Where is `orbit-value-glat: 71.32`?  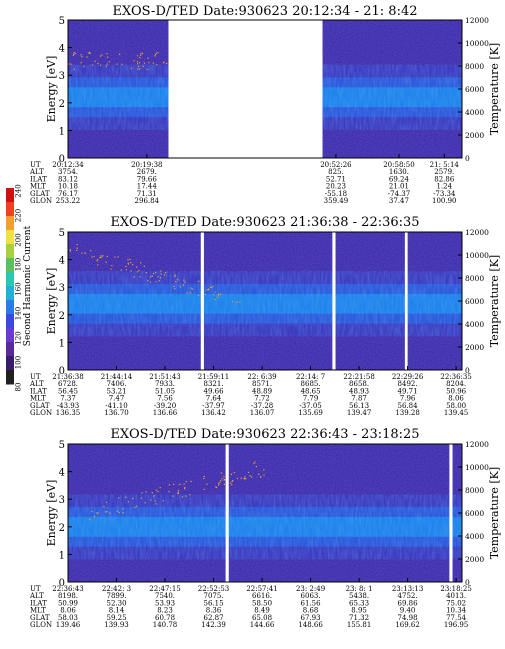 orbit-value-glat: 71.32 is located at coordinates (359, 618).